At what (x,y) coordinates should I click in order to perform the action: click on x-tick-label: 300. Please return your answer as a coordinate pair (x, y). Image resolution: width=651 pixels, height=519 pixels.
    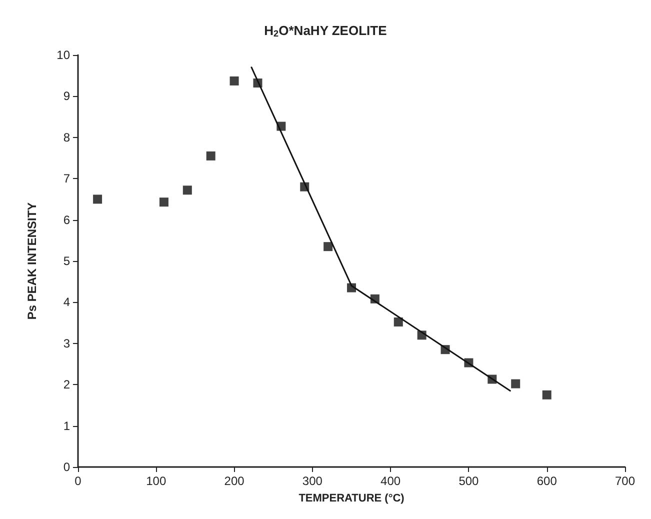
    Looking at the image, I should click on (312, 481).